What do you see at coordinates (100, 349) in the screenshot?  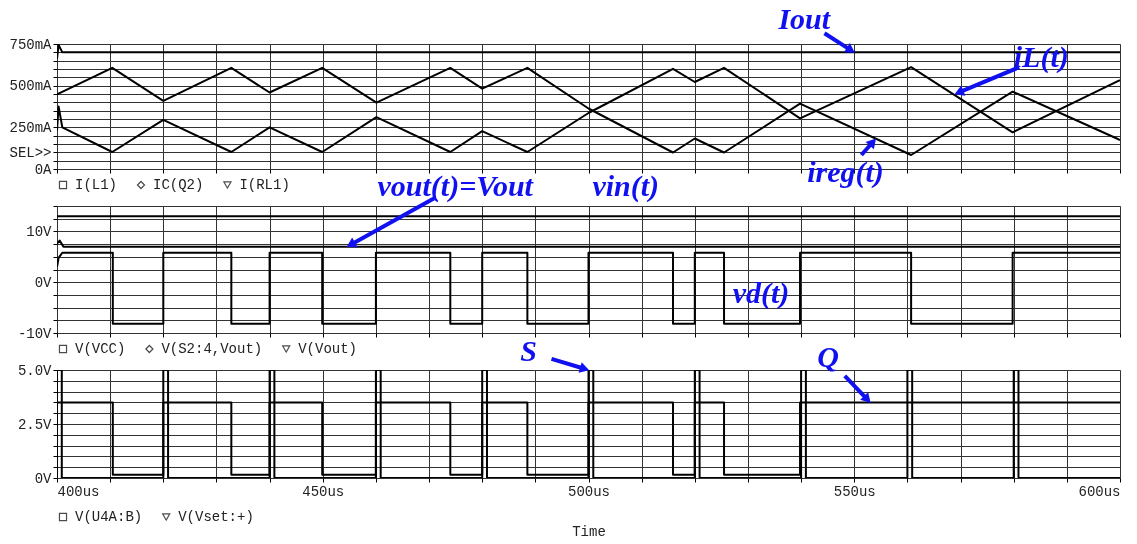 I see `legend-label: V(VCC)` at bounding box center [100, 349].